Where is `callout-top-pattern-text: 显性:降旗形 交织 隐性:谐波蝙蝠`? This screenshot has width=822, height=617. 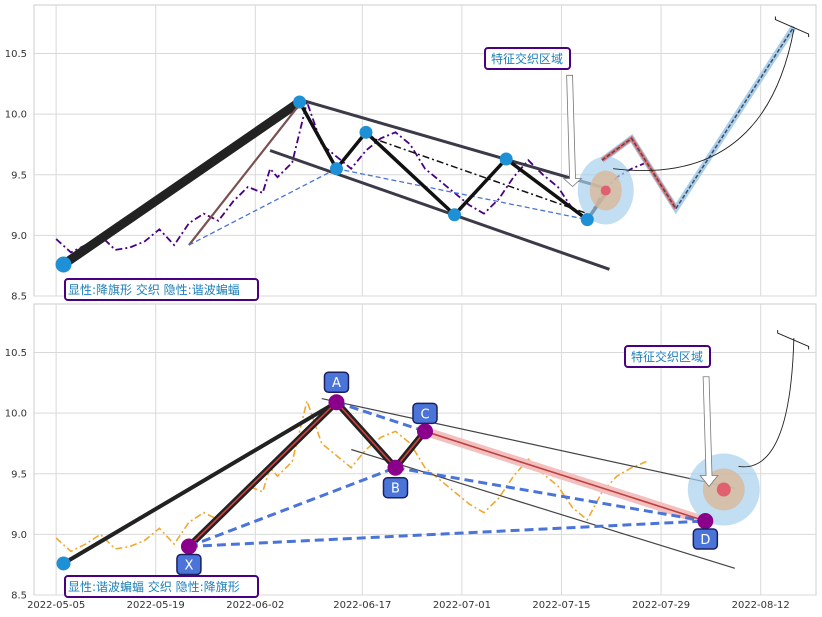 callout-top-pattern-text: 显性:降旗形 交织 隐性:谐波蝙蝠 is located at coordinates (154, 289).